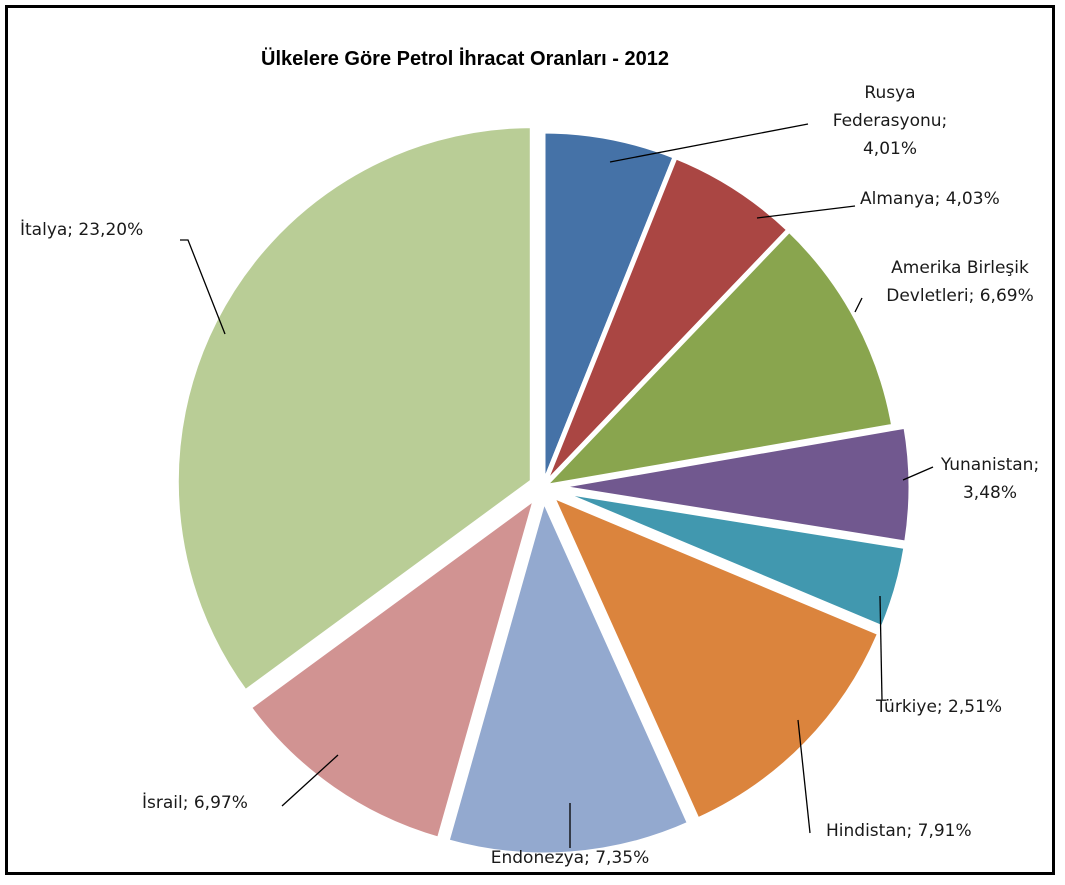  I want to click on data-label-5: Türkiye; 2,51%, so click(938, 707).